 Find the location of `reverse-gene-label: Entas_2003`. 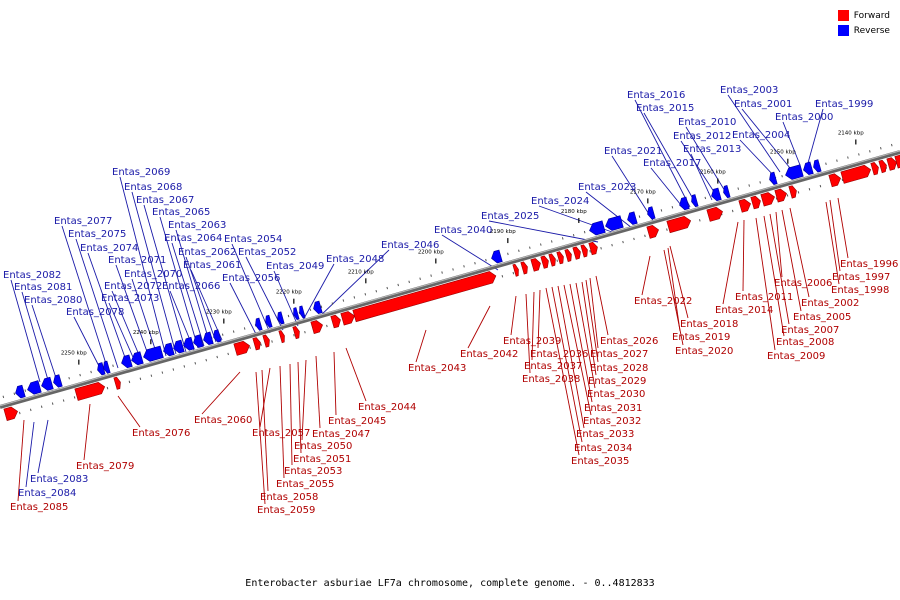

reverse-gene-label: Entas_2003 is located at coordinates (749, 90).